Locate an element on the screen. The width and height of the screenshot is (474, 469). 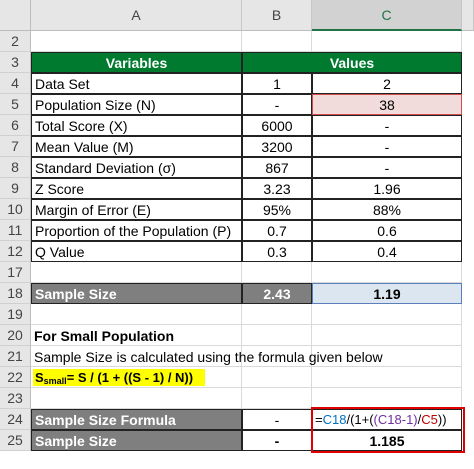
formula-rest: = S / (1 + ((S - 1) / N)) is located at coordinates (130, 377).